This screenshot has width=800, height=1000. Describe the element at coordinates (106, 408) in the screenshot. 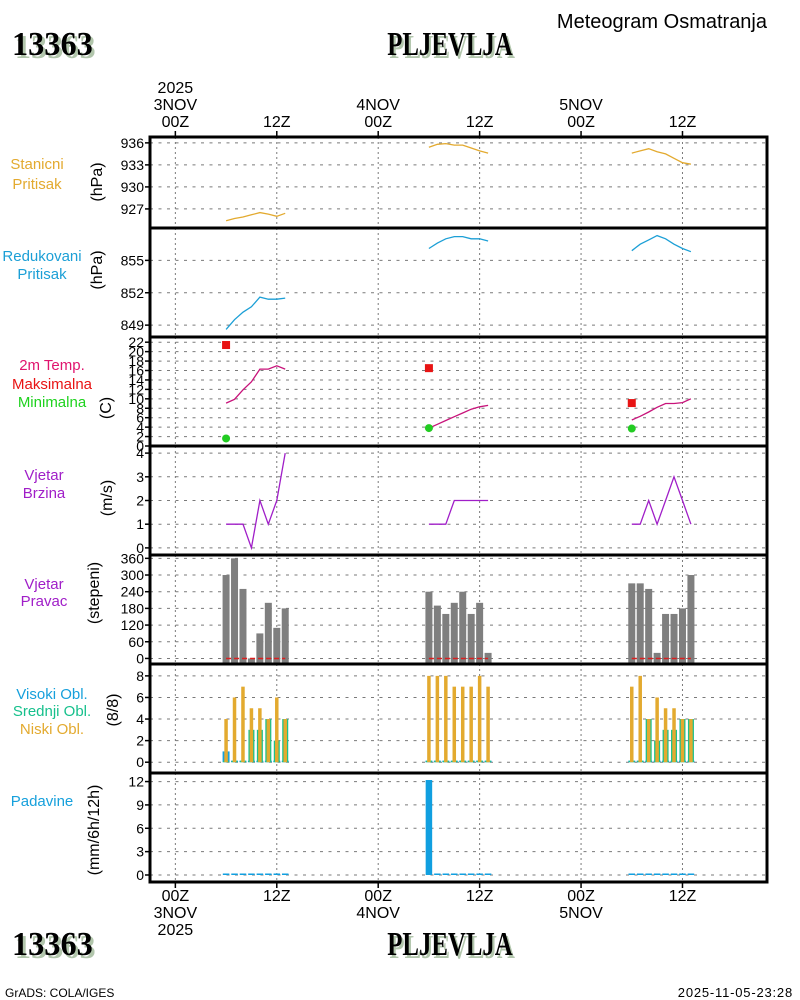

I see `y-axis-unit-label: (C)` at that location.